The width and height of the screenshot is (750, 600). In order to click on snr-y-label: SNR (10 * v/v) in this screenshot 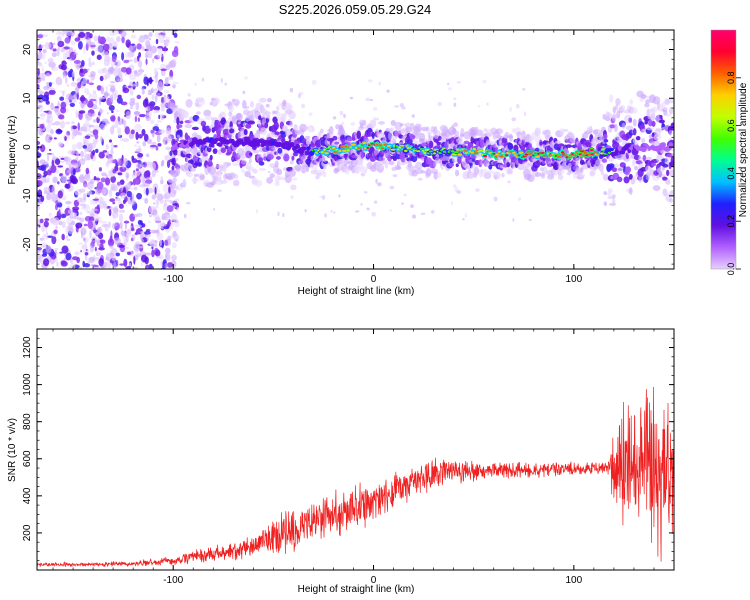, I will do `click(12, 450)`.